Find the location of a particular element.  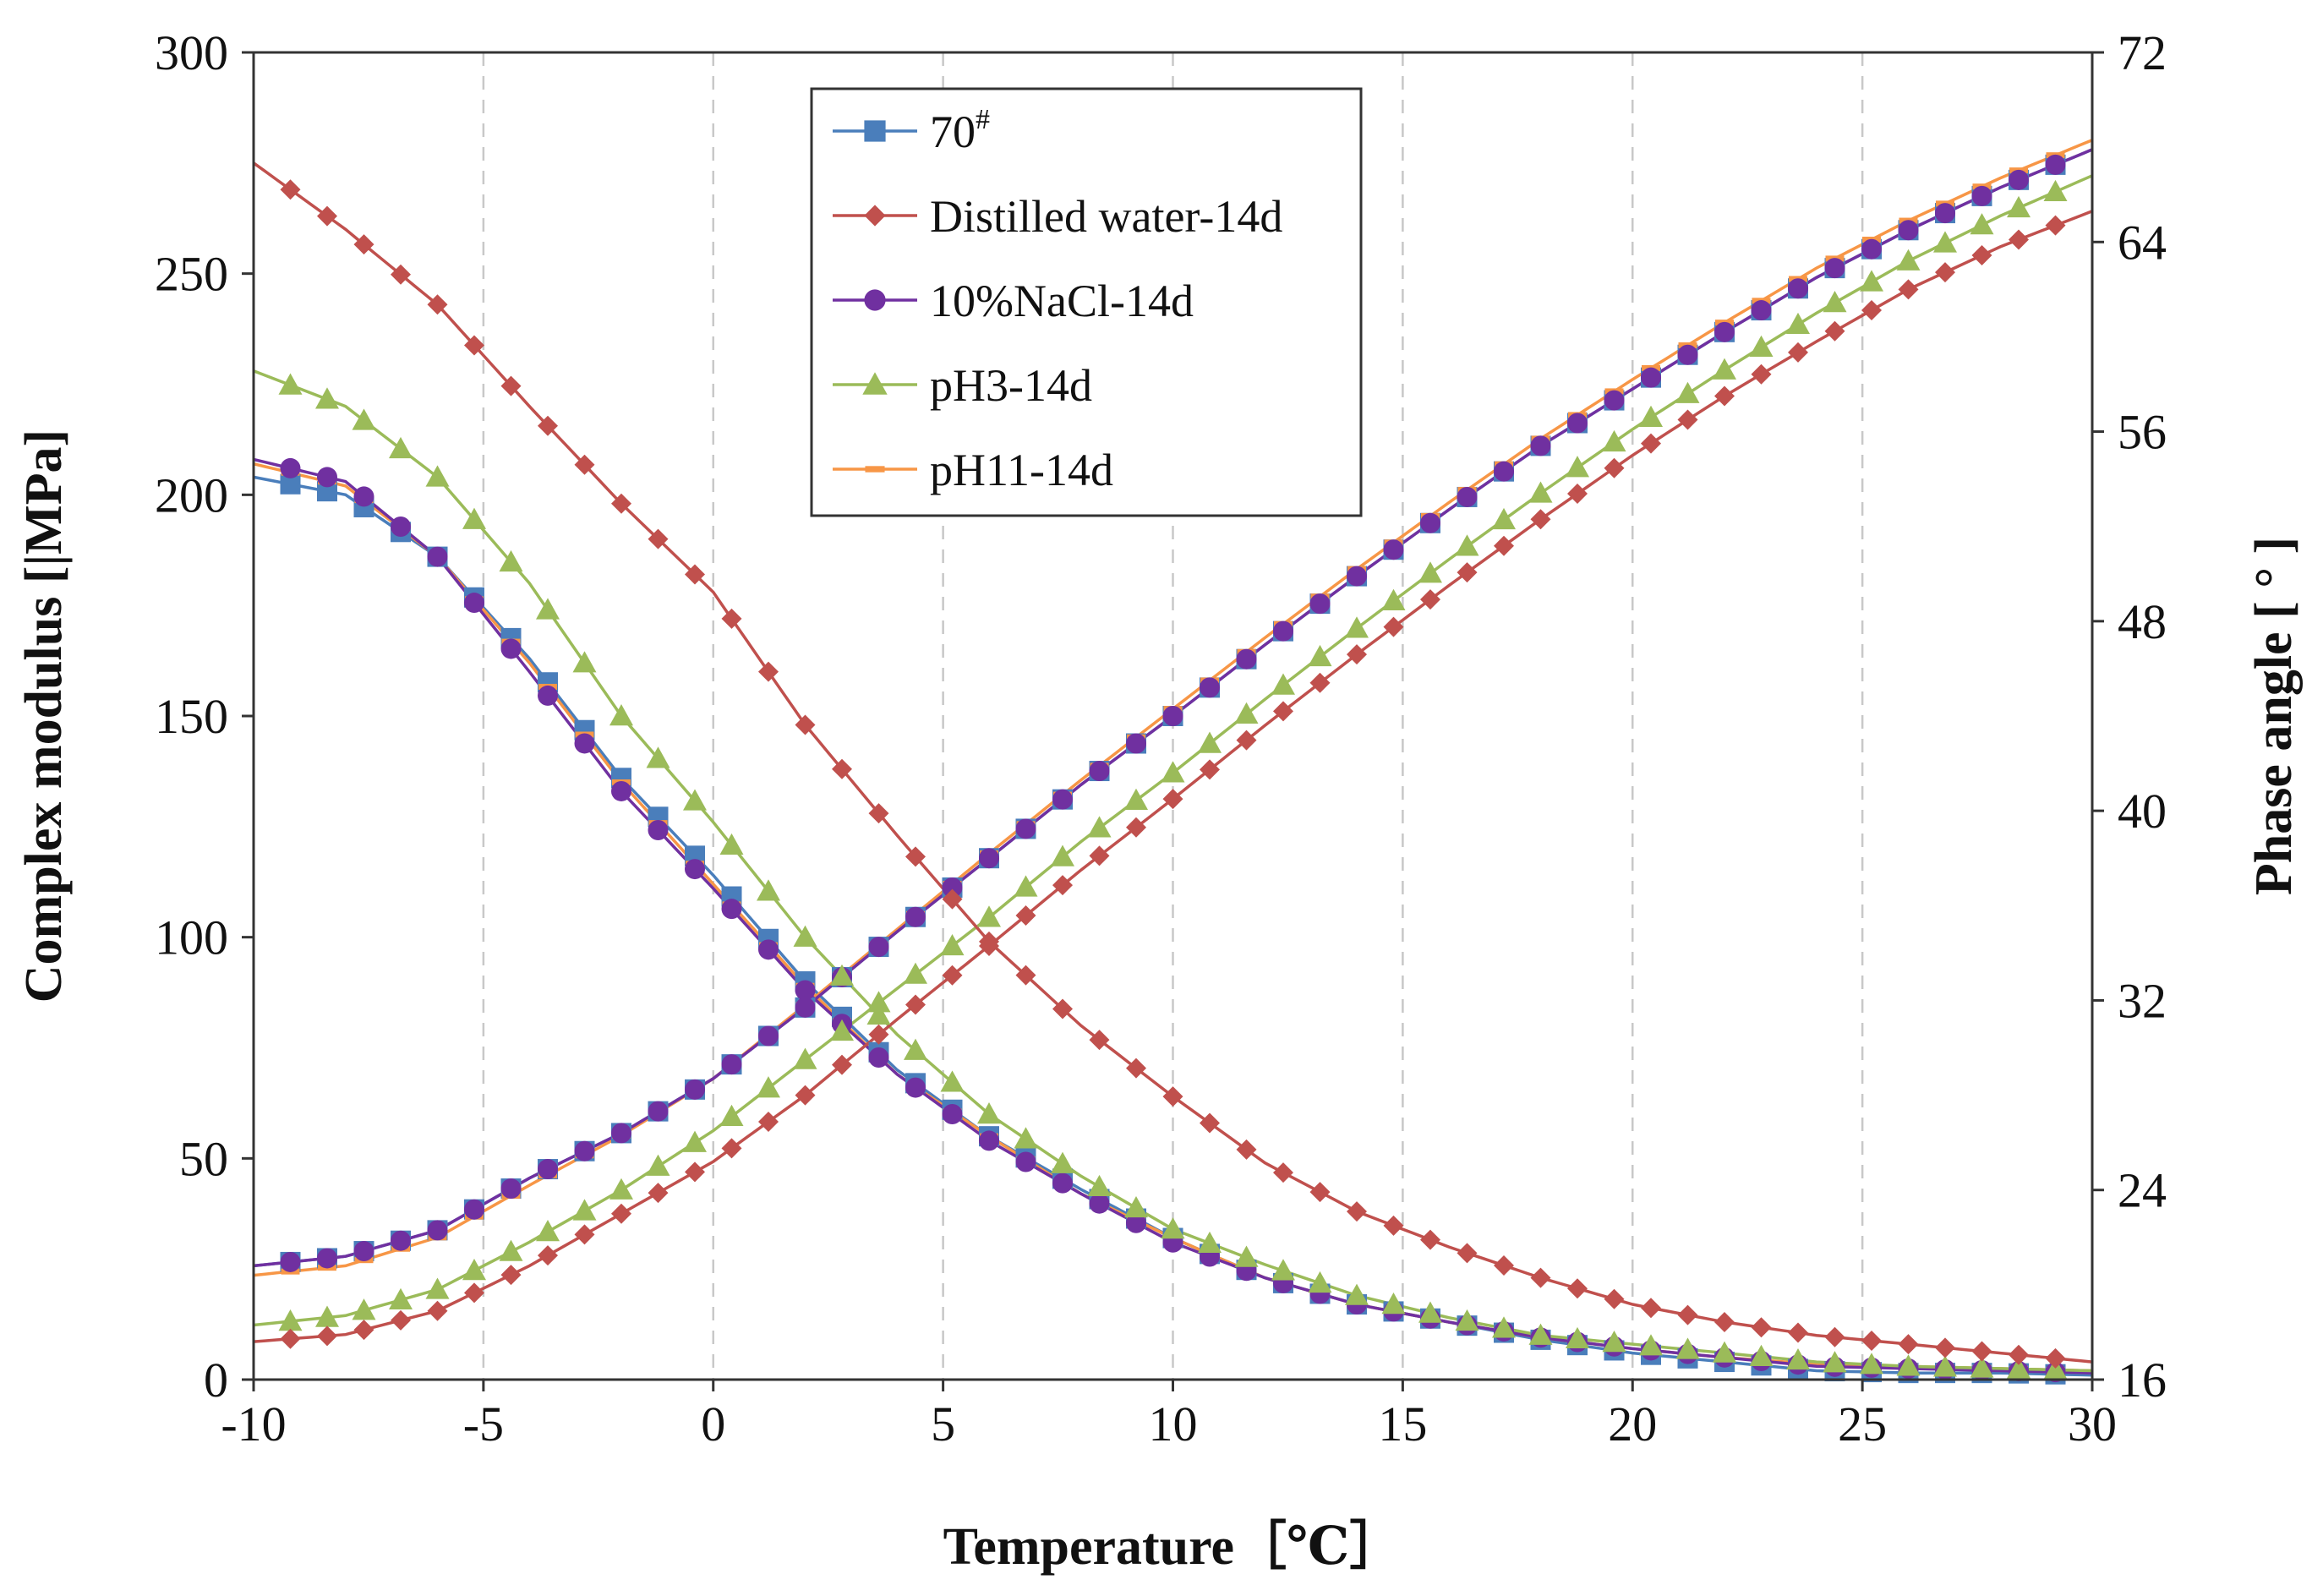

x-tick-label: 25 is located at coordinates (1863, 1423).